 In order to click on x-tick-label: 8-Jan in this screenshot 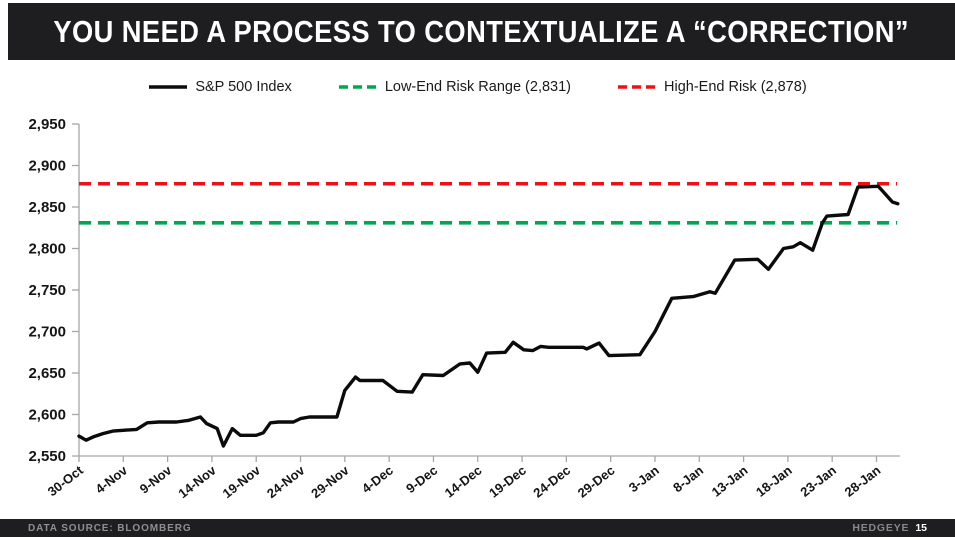, I will do `click(688, 479)`.